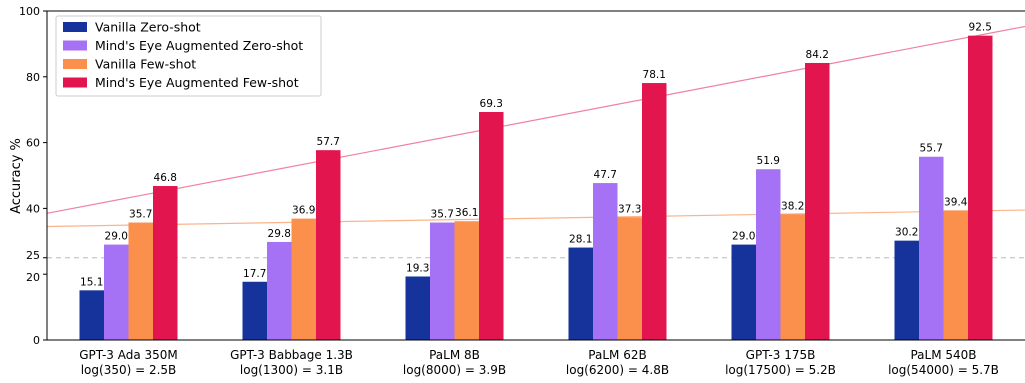 This screenshot has width=1025, height=383. What do you see at coordinates (417, 269) in the screenshot?
I see `data-label: 19.3` at bounding box center [417, 269].